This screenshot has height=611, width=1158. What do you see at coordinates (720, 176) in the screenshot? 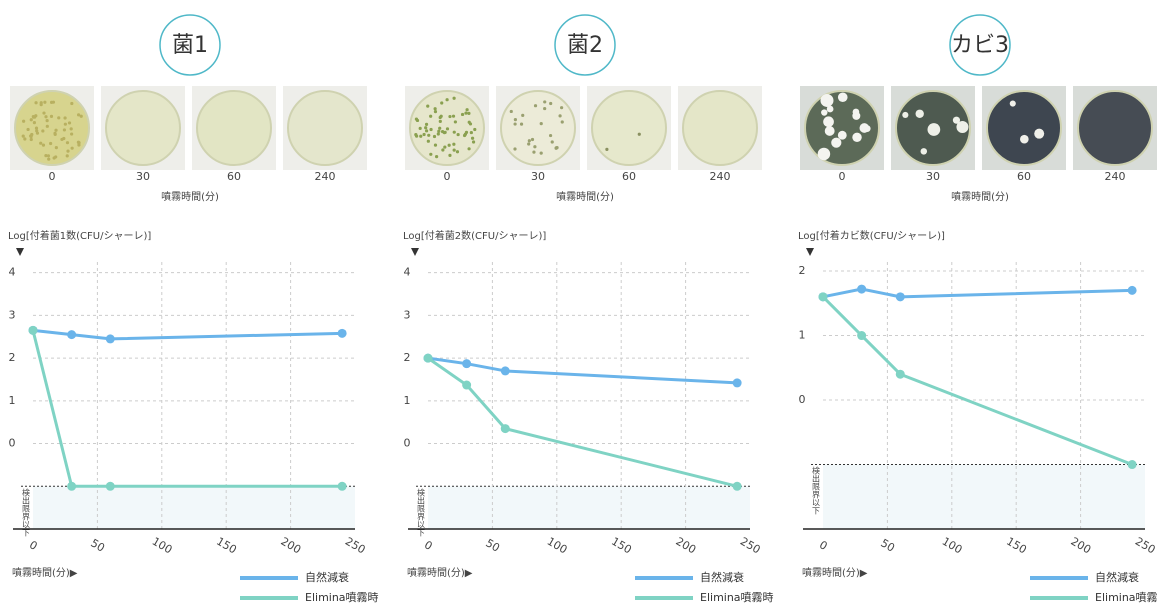
I see `sample-time: 240` at bounding box center [720, 176].